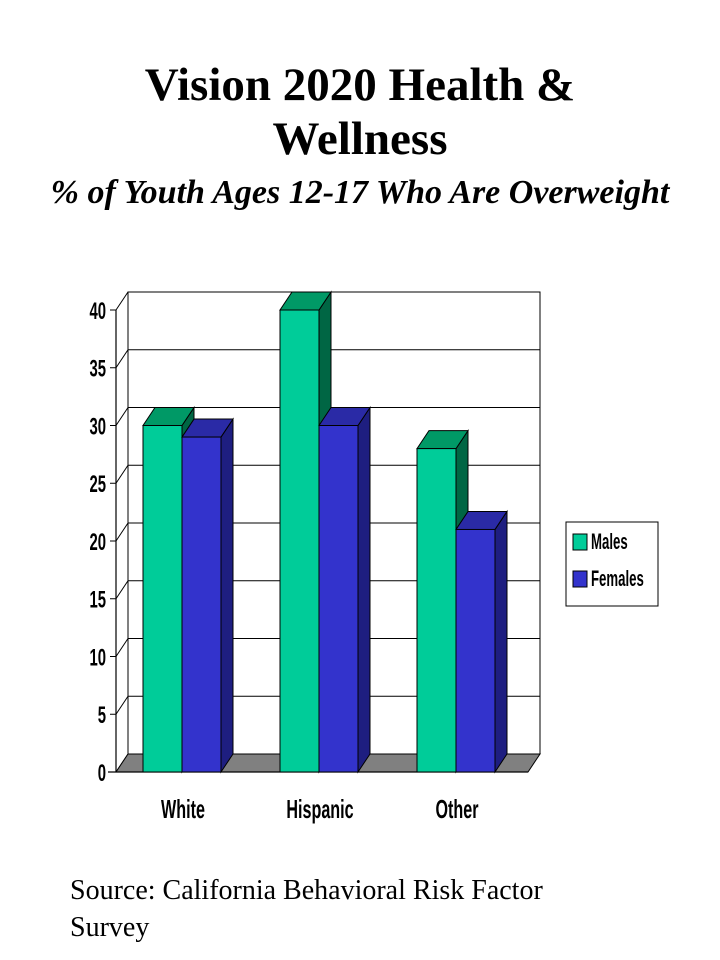 This screenshot has width=720, height=960. I want to click on x-category-label: White, so click(183, 809).